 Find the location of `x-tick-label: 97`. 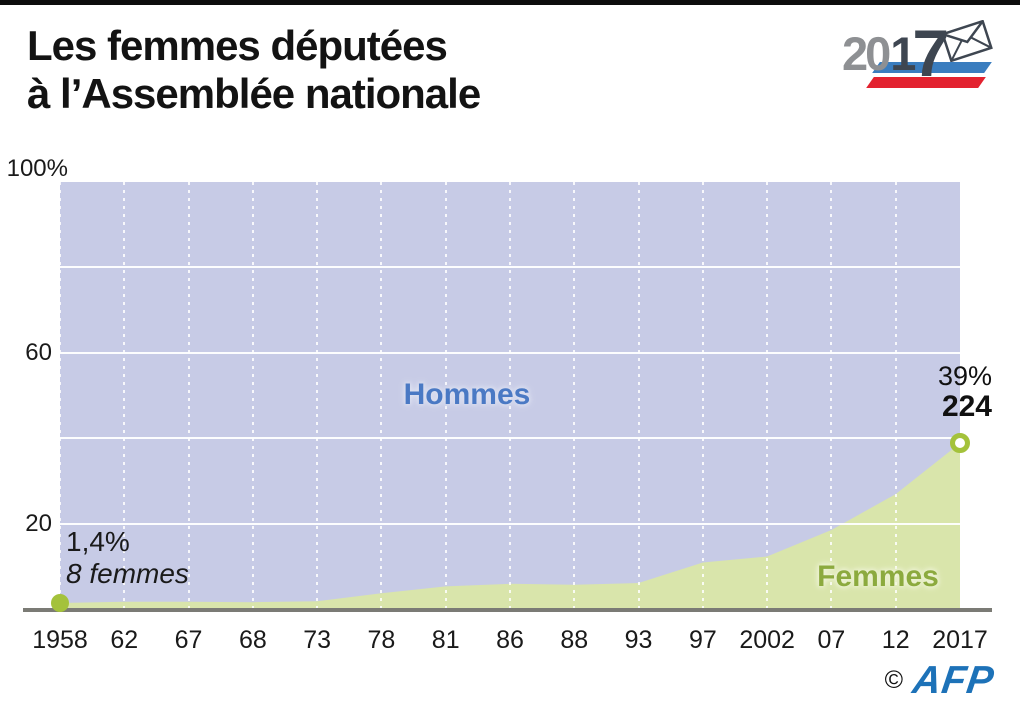

x-tick-label: 97 is located at coordinates (702, 640).